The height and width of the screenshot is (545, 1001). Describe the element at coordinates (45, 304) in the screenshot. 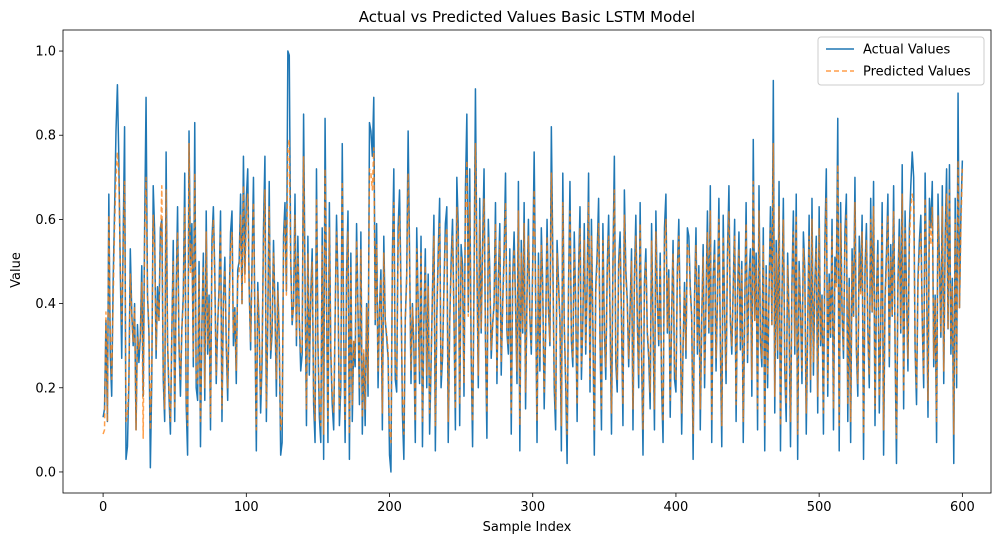

I see `y-tick-label: 0.4` at that location.